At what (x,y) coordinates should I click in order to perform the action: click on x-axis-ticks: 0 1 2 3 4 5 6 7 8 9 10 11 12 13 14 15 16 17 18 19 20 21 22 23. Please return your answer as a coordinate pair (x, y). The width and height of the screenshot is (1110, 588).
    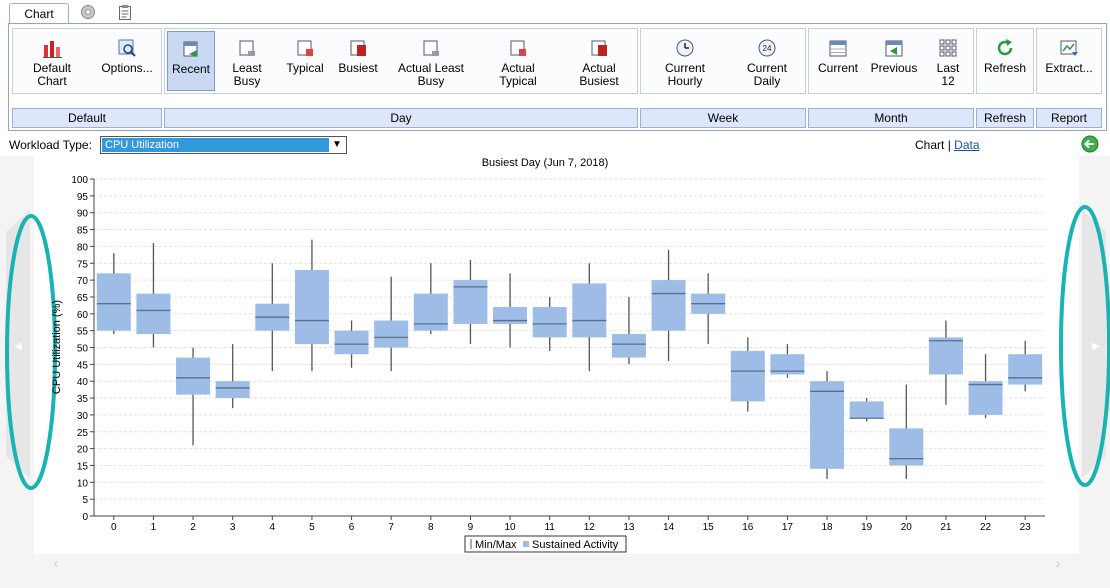
    Looking at the image, I should click on (569, 524).